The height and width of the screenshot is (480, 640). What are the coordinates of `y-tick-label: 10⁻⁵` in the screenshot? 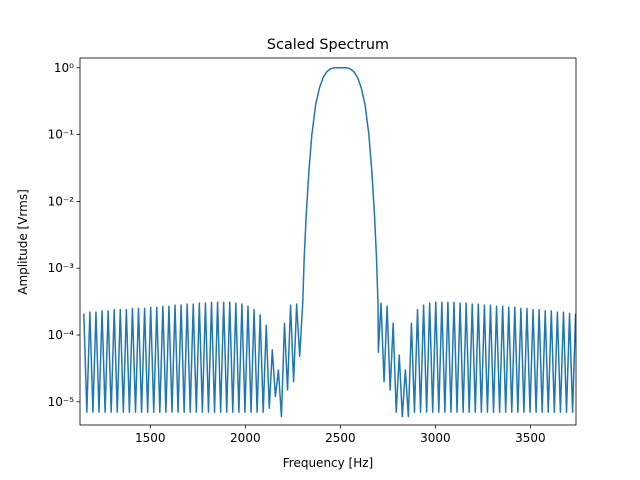 It's located at (61, 402).